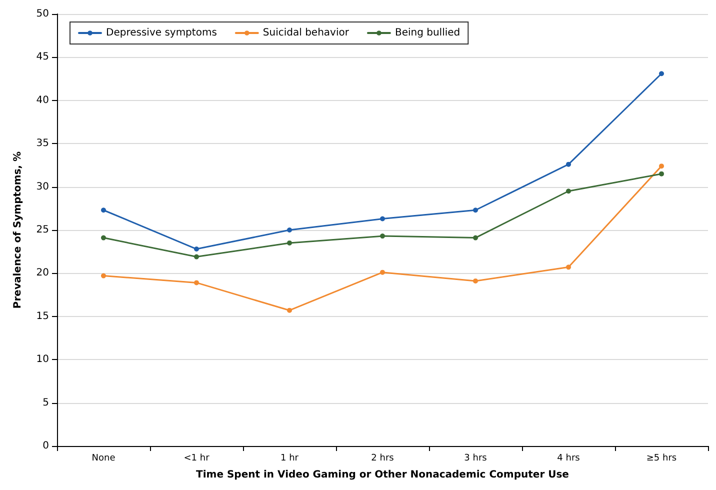 This screenshot has width=716, height=490. I want to click on x-tick-label: 1 hr, so click(289, 459).